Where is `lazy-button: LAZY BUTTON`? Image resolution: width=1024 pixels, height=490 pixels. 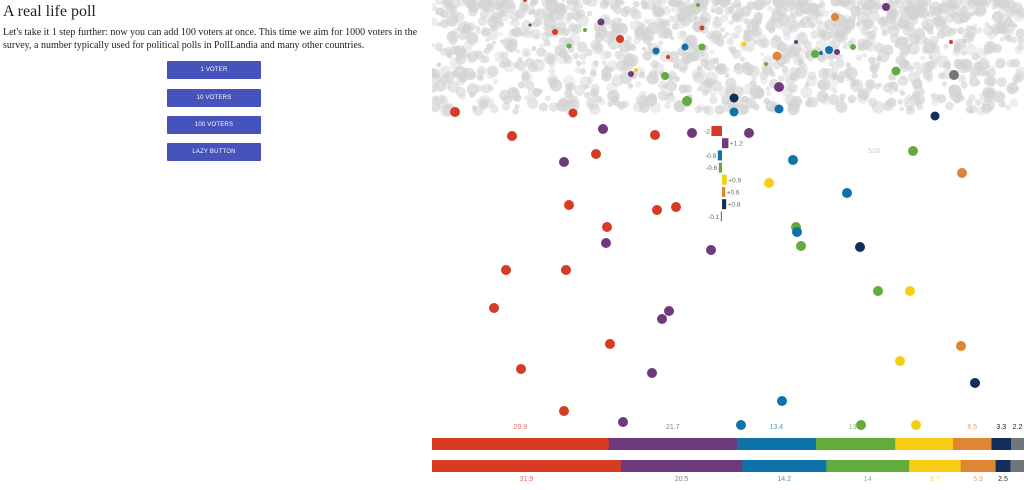
lazy-button: LAZY BUTTON is located at coordinates (214, 152).